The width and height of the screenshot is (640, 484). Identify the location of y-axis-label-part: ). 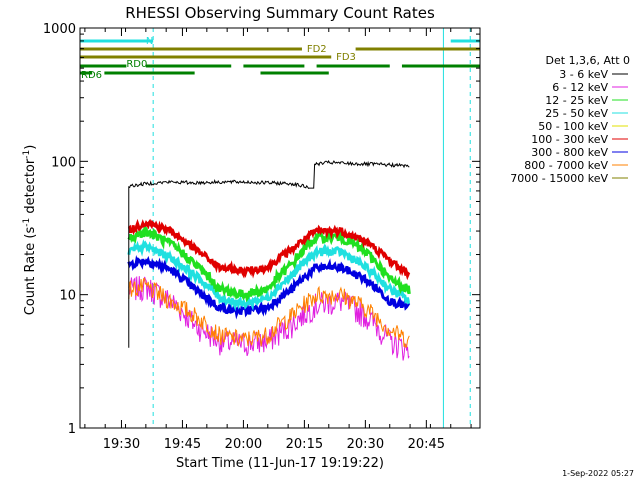
(30, 147).